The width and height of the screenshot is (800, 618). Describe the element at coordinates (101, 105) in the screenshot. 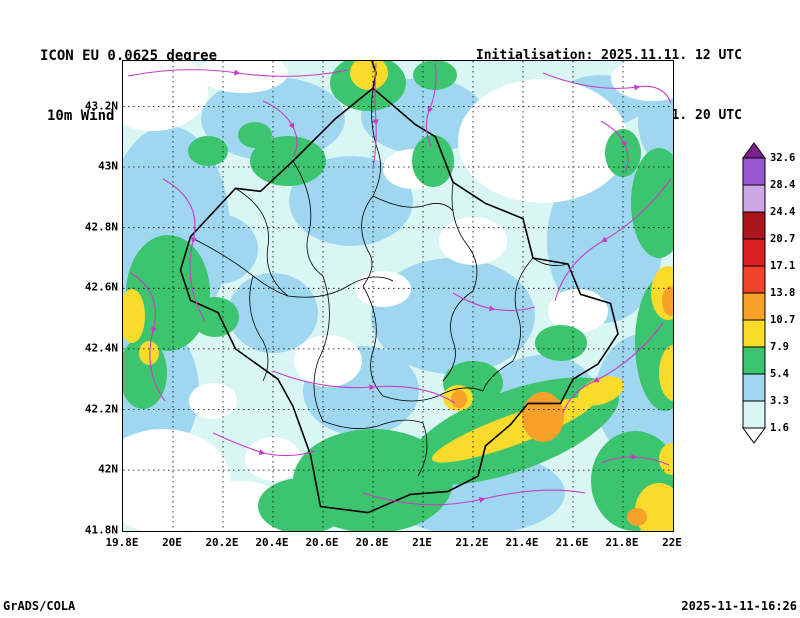

I see `lat-tick-label: 43.2N` at that location.